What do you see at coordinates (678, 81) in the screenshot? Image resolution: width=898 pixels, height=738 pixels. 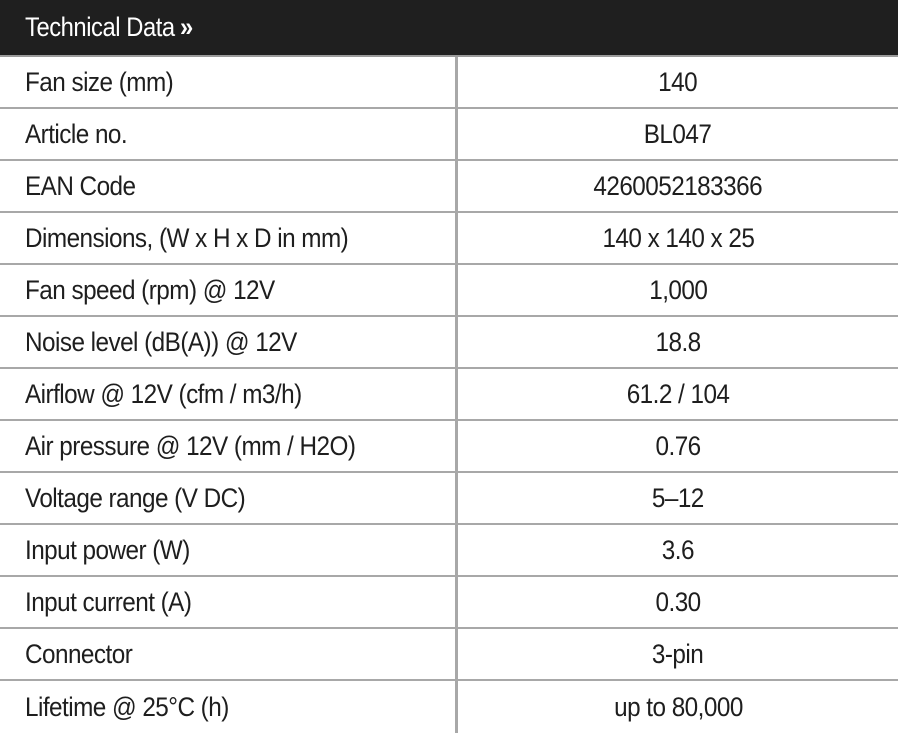 I see `spec-value: 140` at bounding box center [678, 81].